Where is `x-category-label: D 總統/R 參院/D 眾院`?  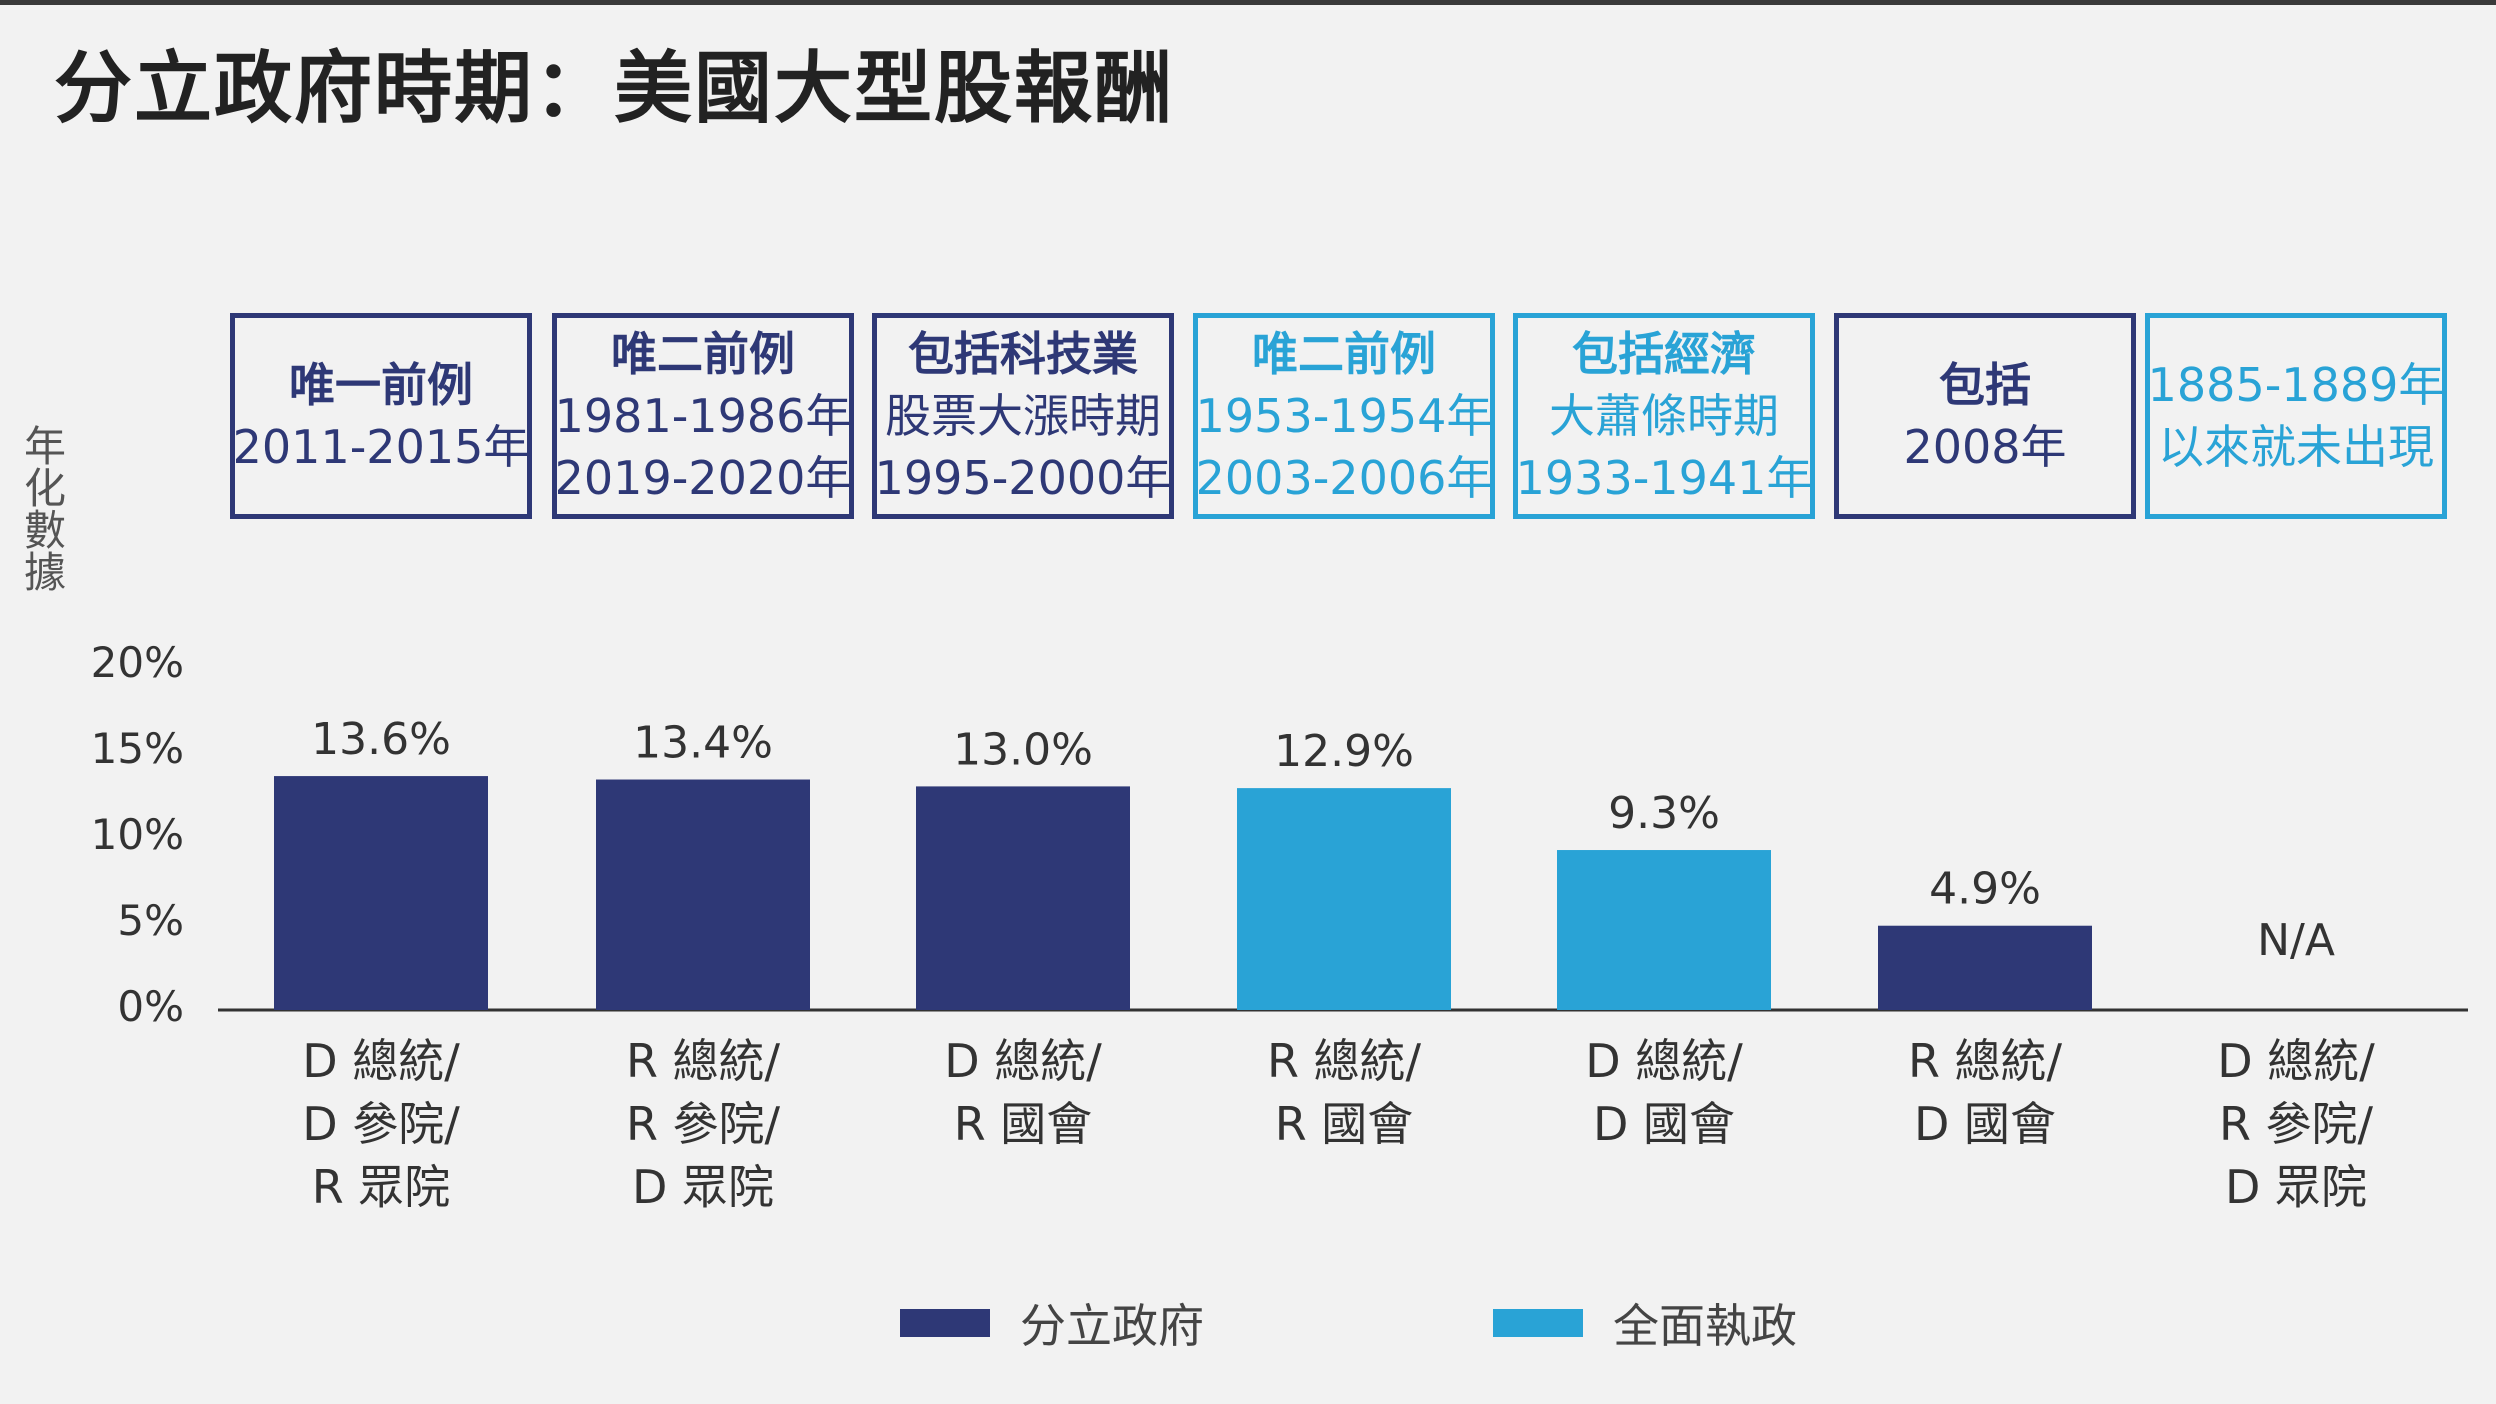 x-category-label: D 總統/R 參院/D 眾院 is located at coordinates (2296, 1124).